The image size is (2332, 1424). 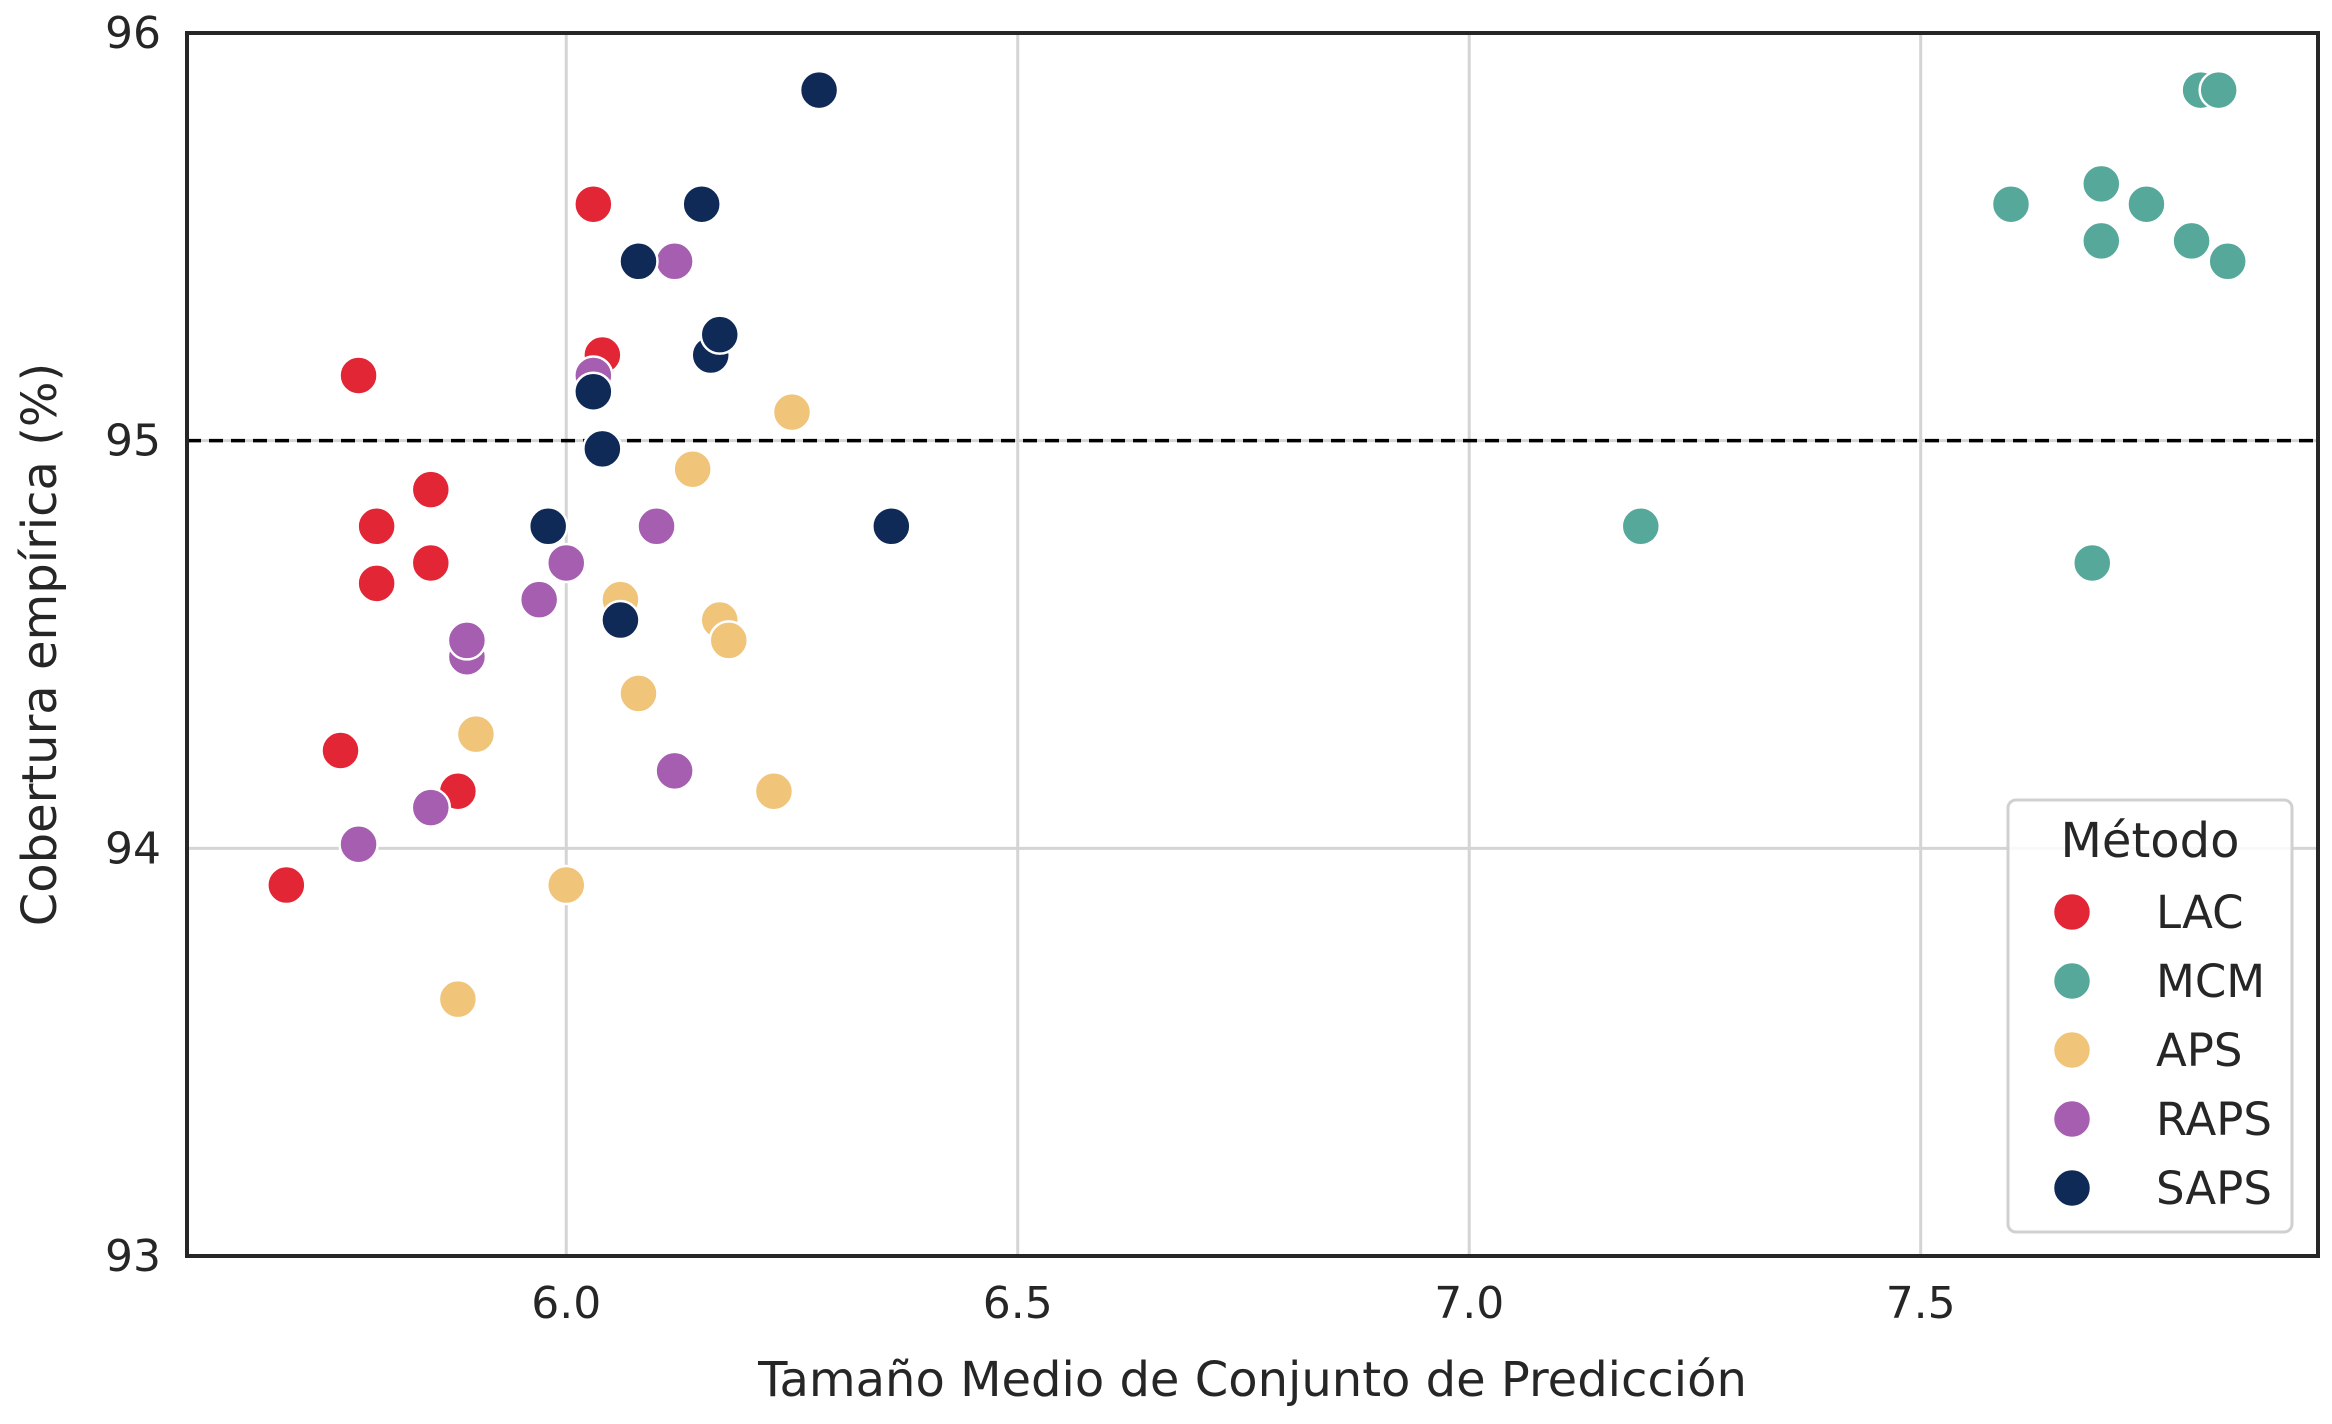 I want to click on legend-item-aps: APS, so click(x=2146, y=1050).